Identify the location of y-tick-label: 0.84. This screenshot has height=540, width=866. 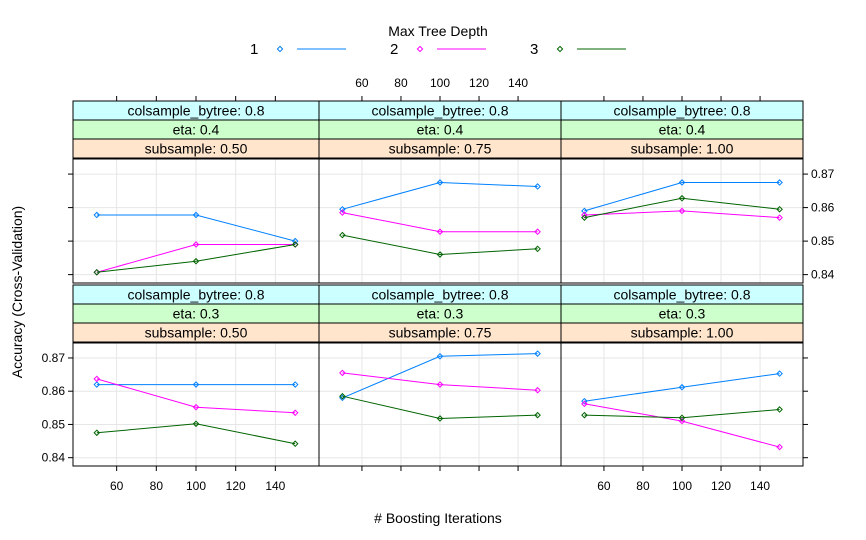
(54, 458).